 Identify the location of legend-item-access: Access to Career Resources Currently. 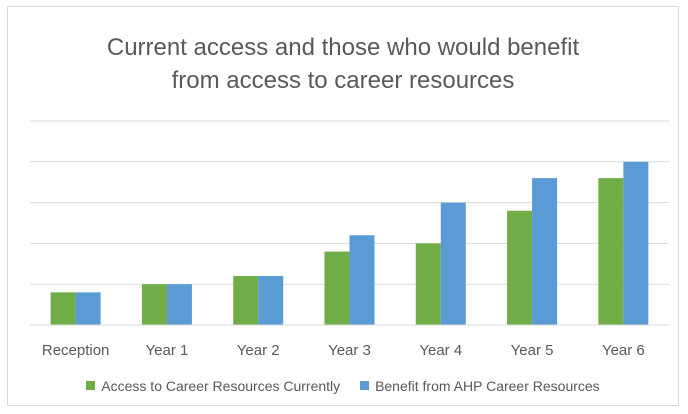
(213, 386).